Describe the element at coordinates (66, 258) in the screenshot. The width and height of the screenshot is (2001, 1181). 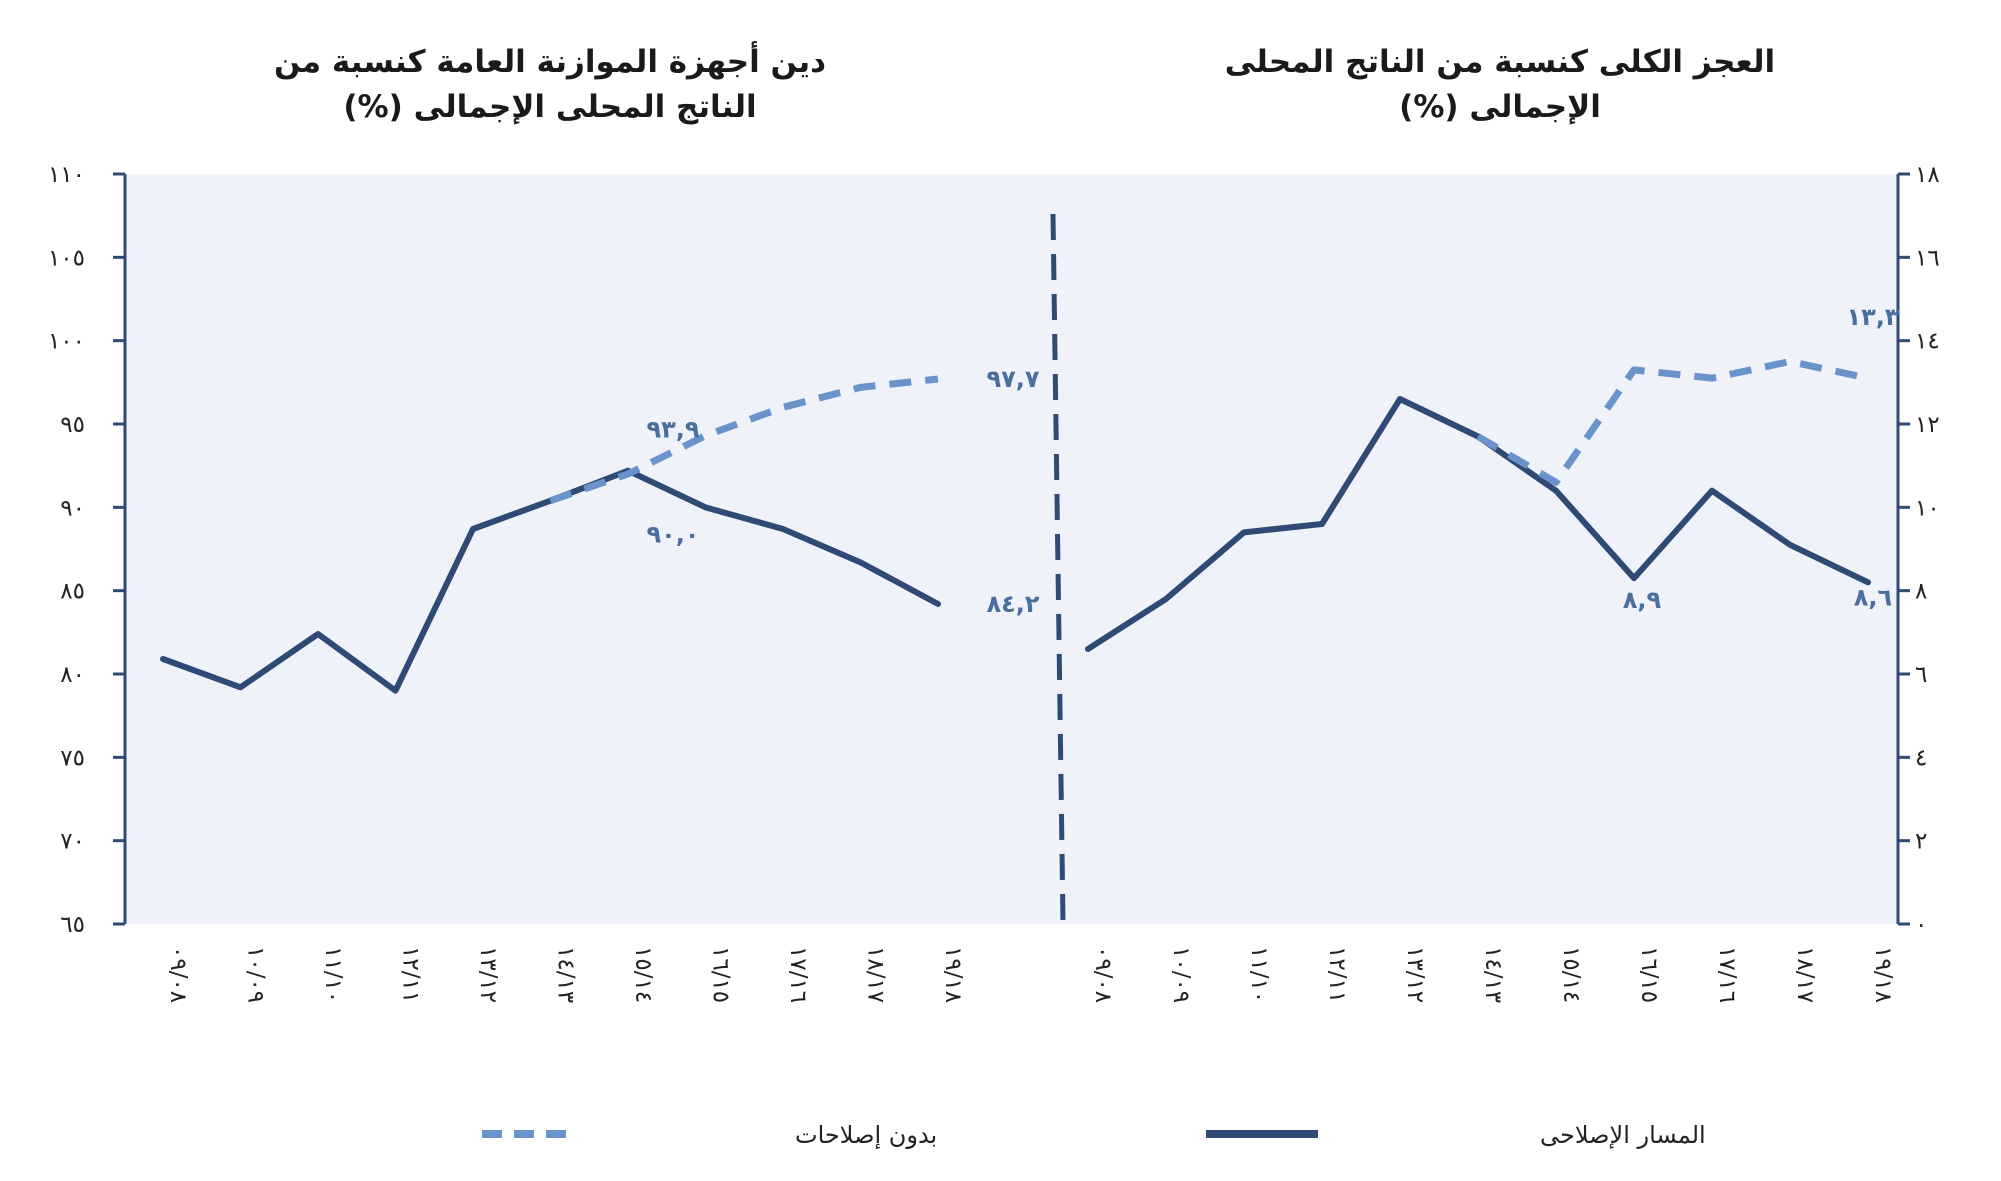
I see `left-y-tick-label: ١٠٥` at that location.